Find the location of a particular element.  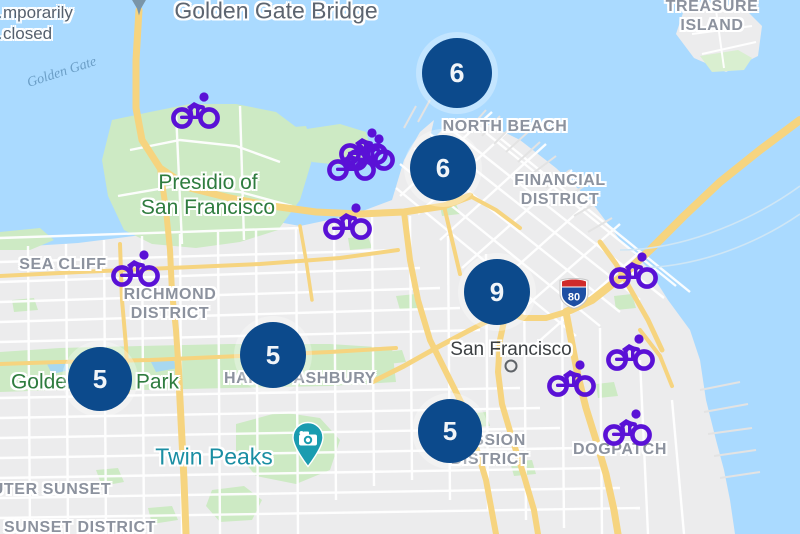

cluster-marker: 9 is located at coordinates (497, 292).